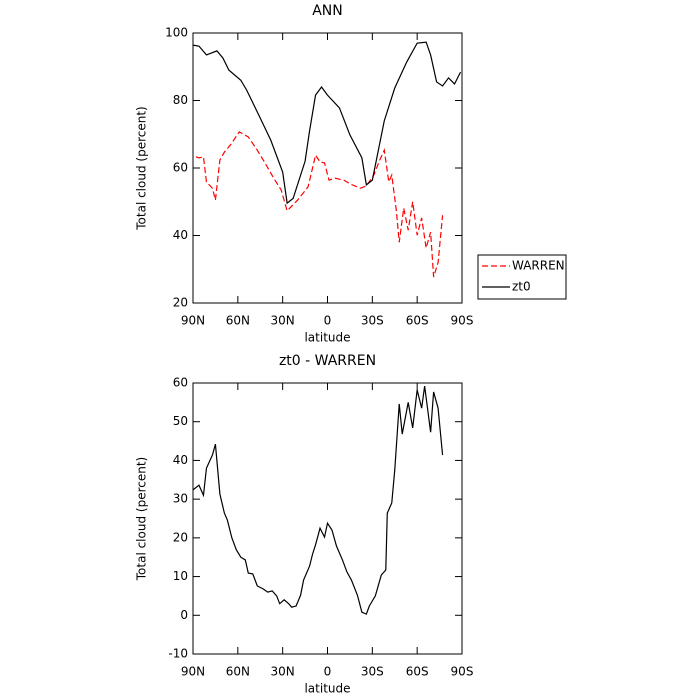 The image size is (700, 700). I want to click on y-tick-label: 80, so click(180, 100).